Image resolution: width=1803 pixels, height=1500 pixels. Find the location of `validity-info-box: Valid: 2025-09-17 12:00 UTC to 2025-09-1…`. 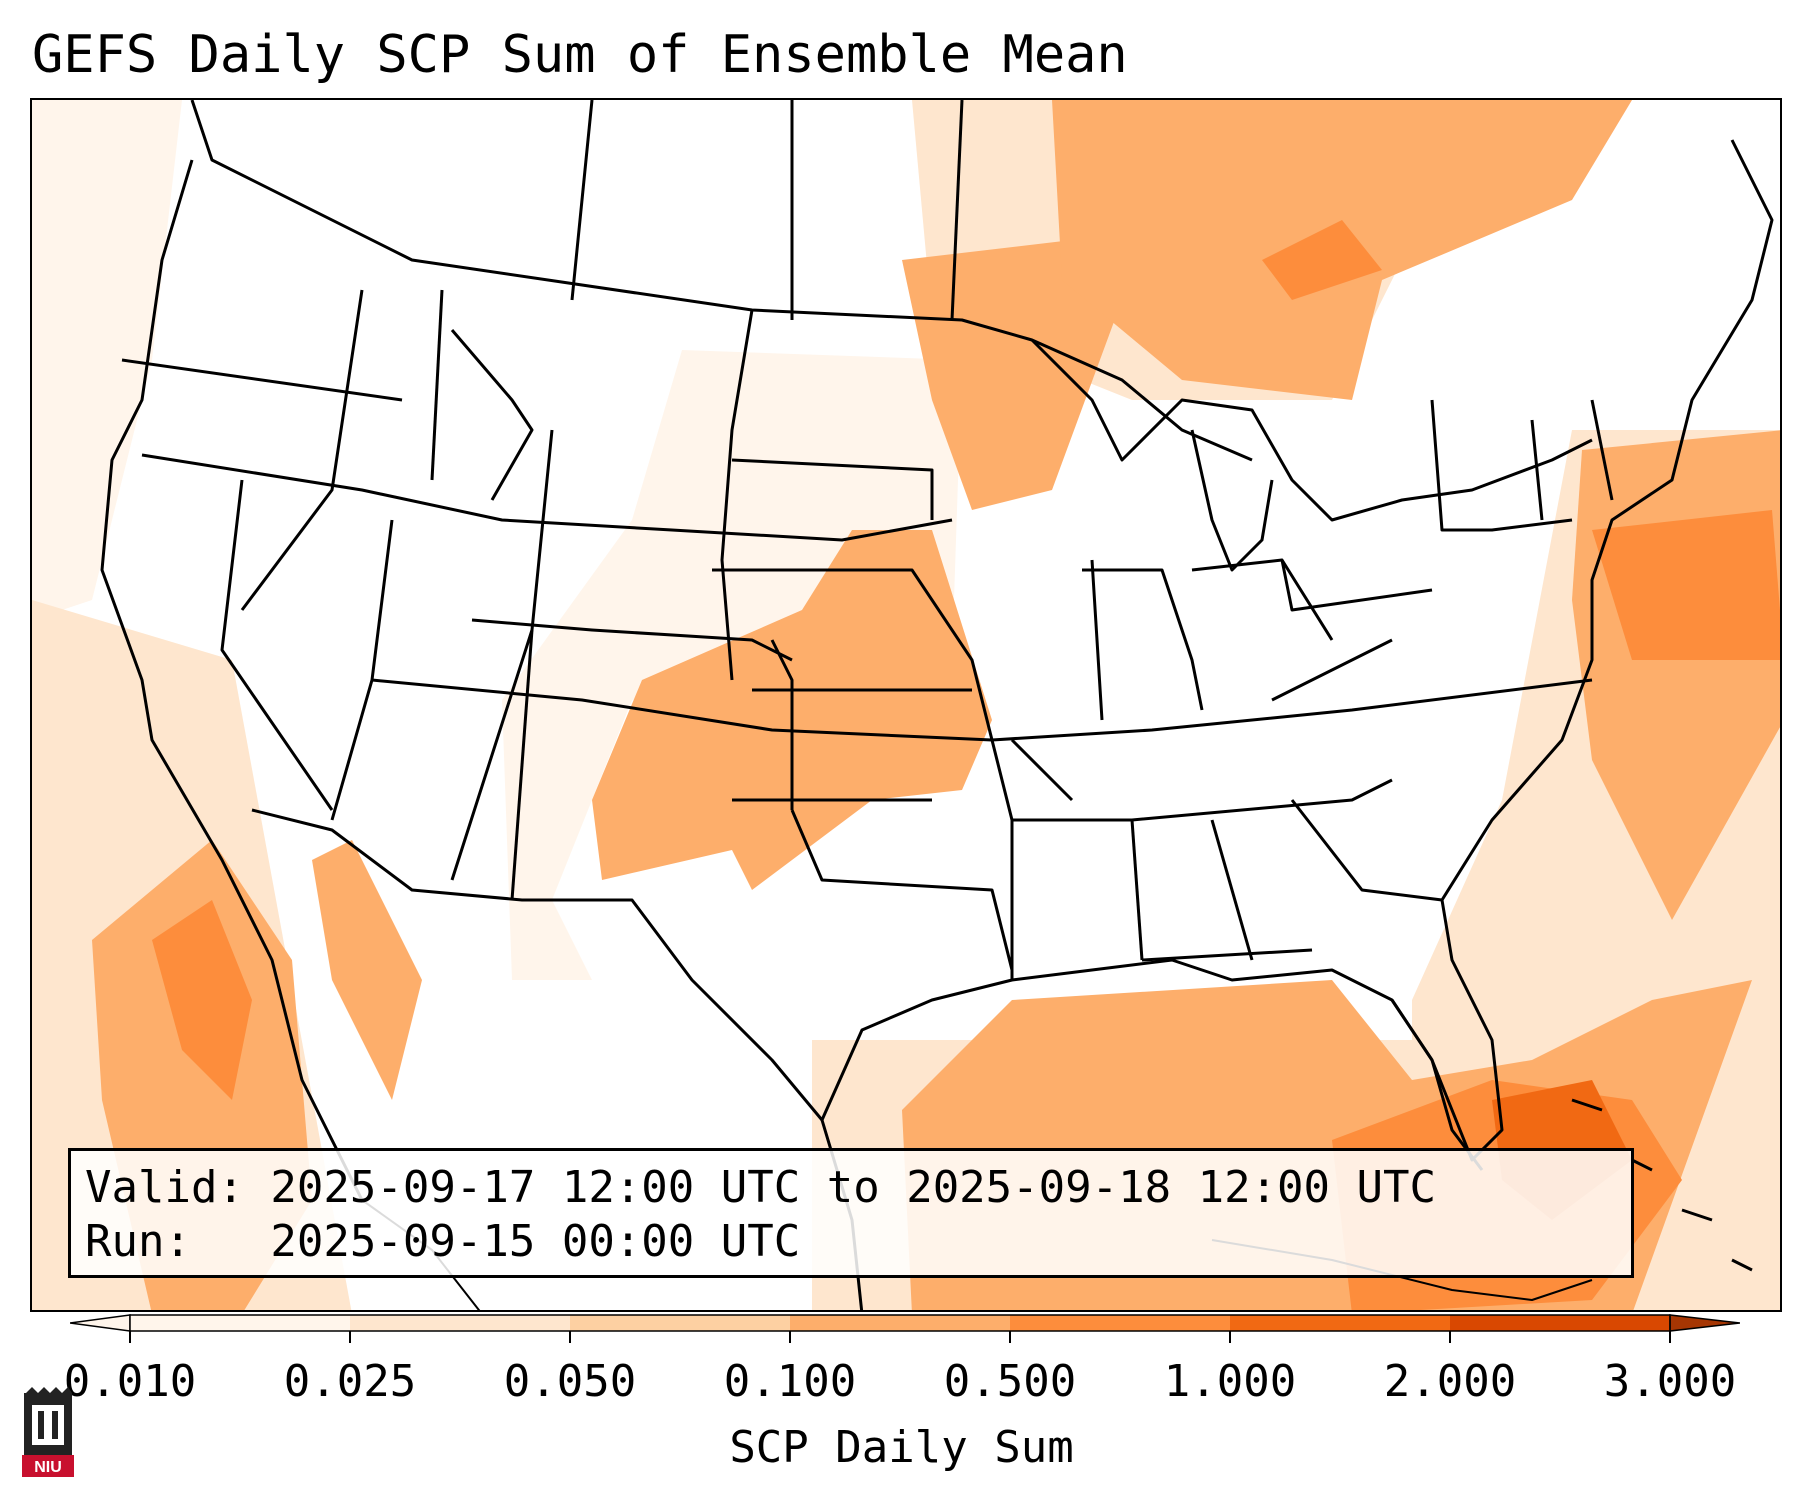

validity-info-box: Valid: 2025-09-17 12:00 UTC to 2025-09-1… is located at coordinates (851, 1213).